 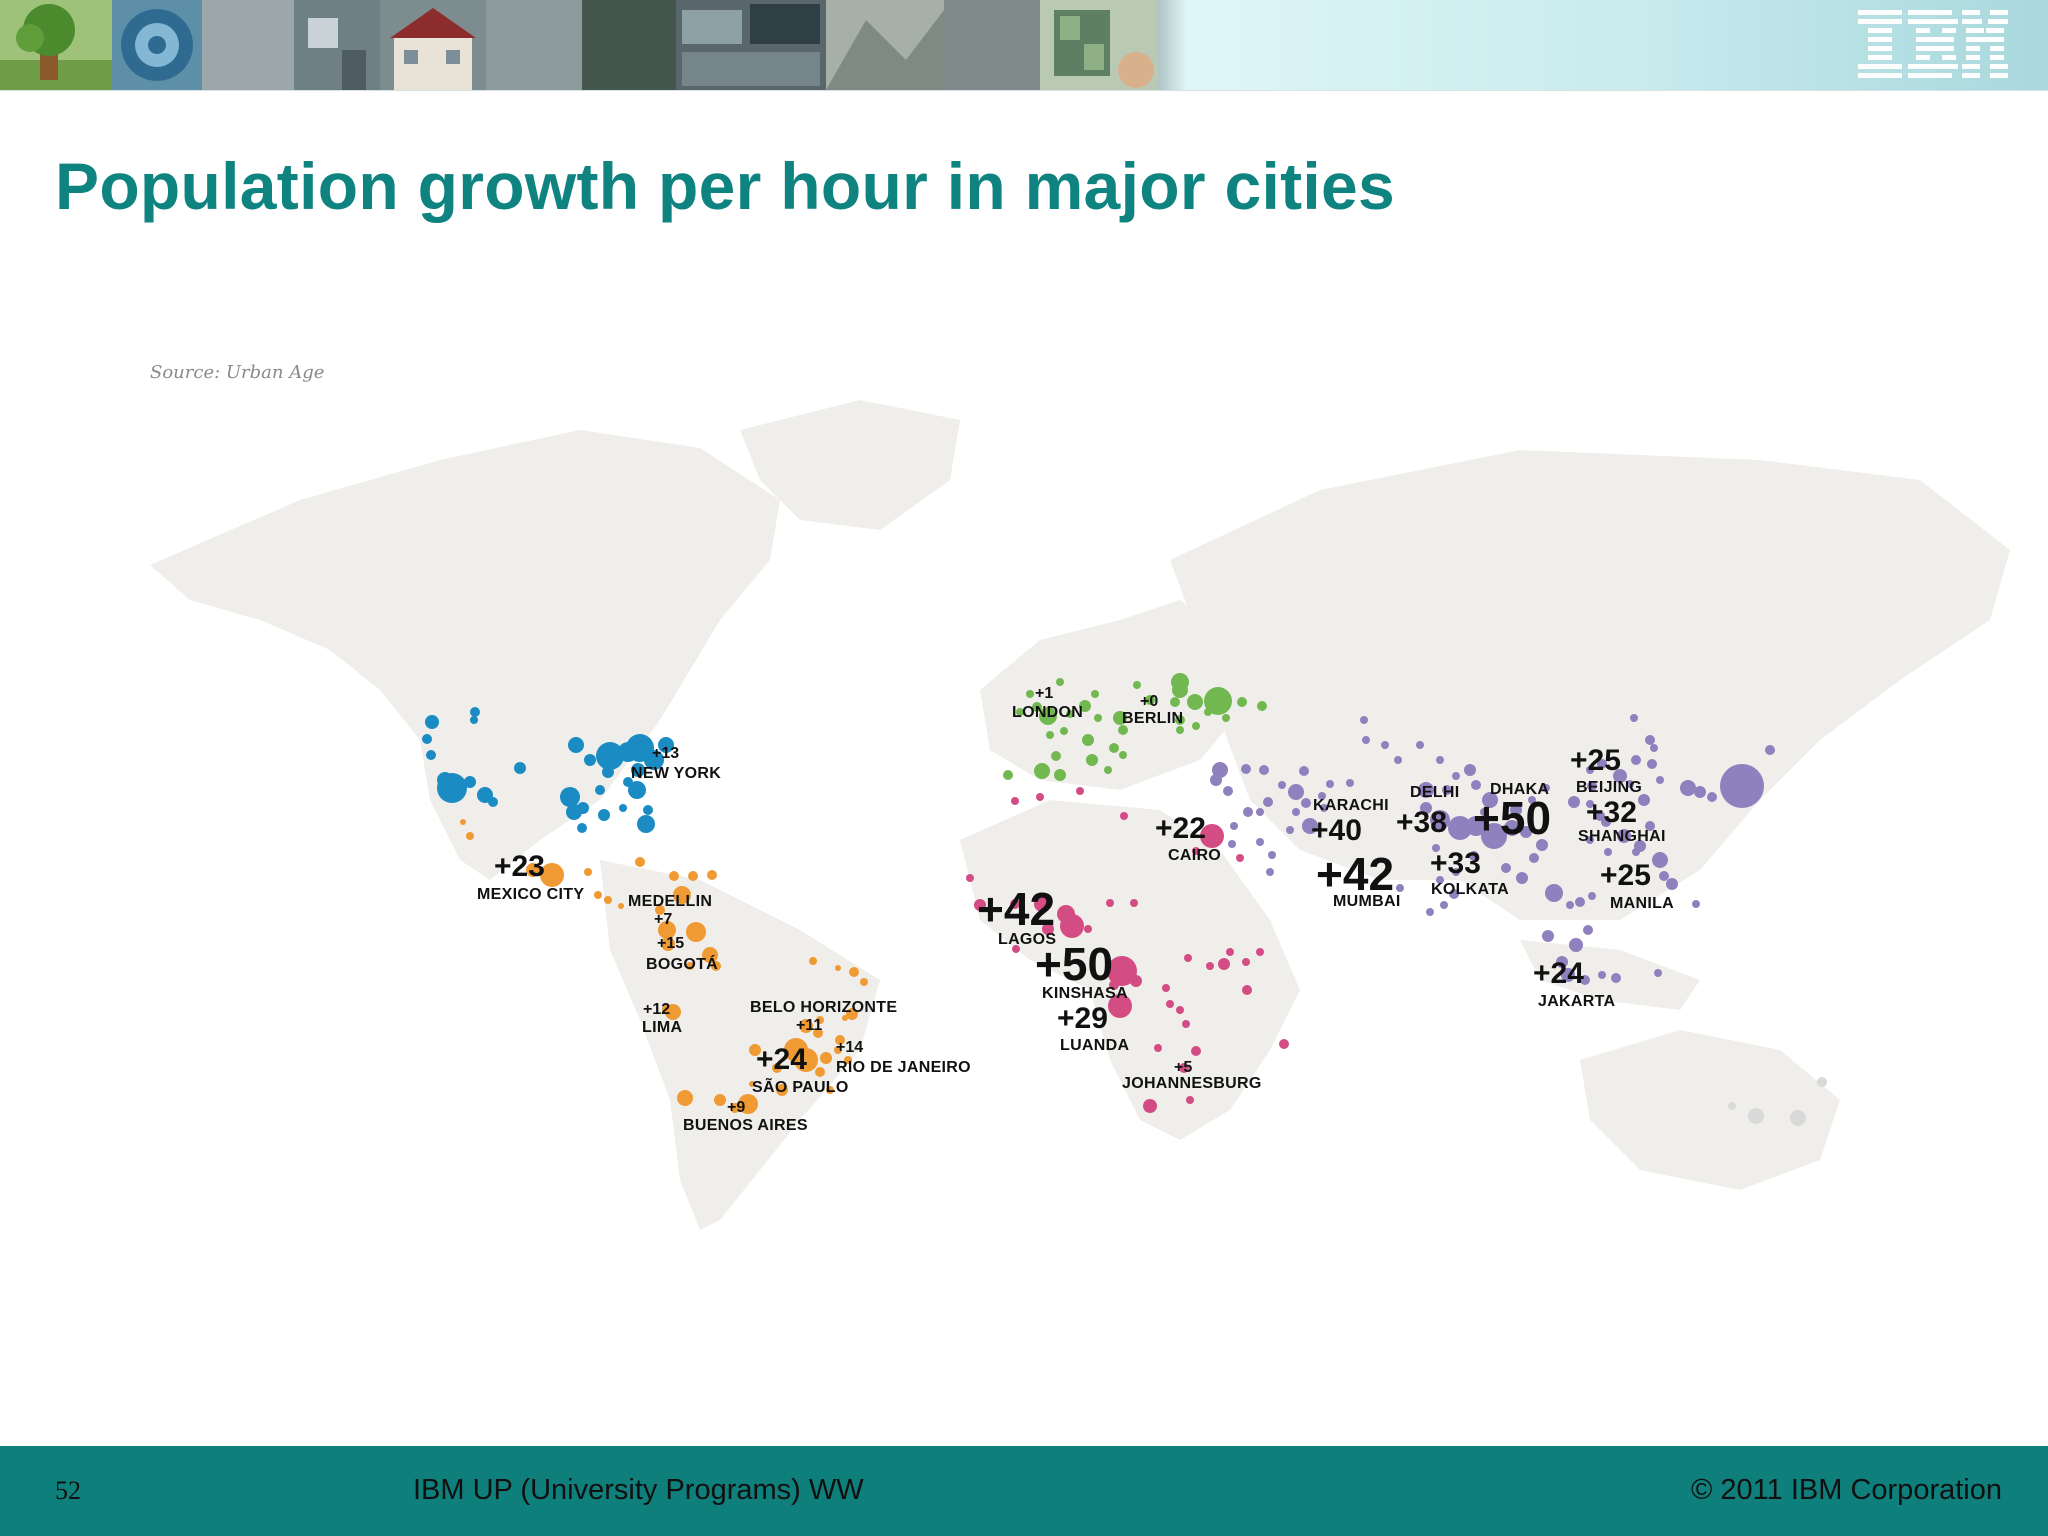 I want to click on city-name: CAIRO, so click(x=1194, y=855).